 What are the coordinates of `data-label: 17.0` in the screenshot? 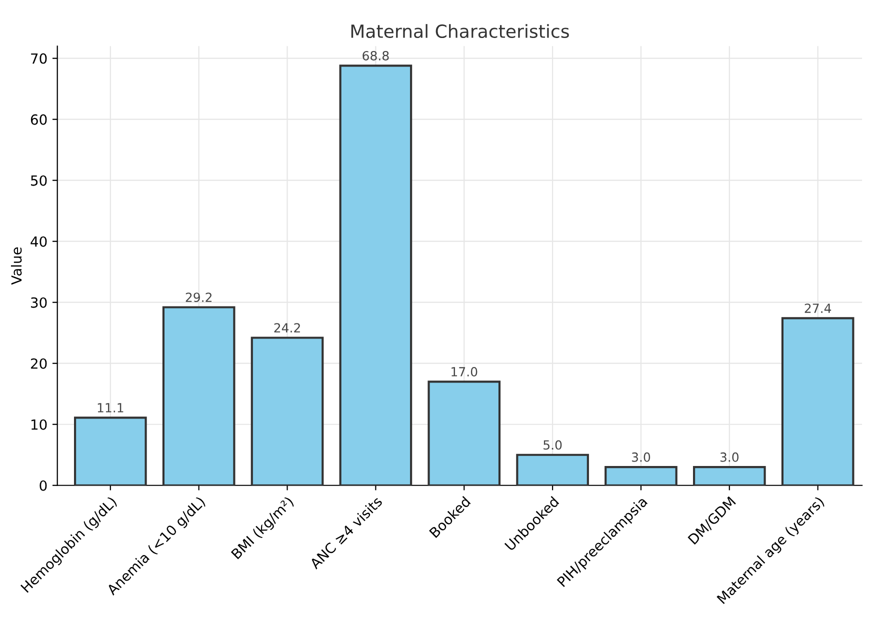 It's located at (465, 371).